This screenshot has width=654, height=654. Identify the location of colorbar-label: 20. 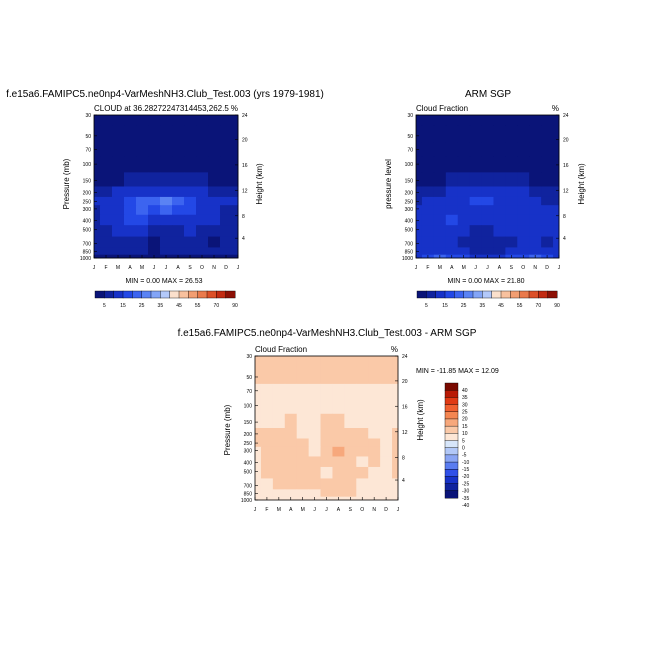
(465, 420).